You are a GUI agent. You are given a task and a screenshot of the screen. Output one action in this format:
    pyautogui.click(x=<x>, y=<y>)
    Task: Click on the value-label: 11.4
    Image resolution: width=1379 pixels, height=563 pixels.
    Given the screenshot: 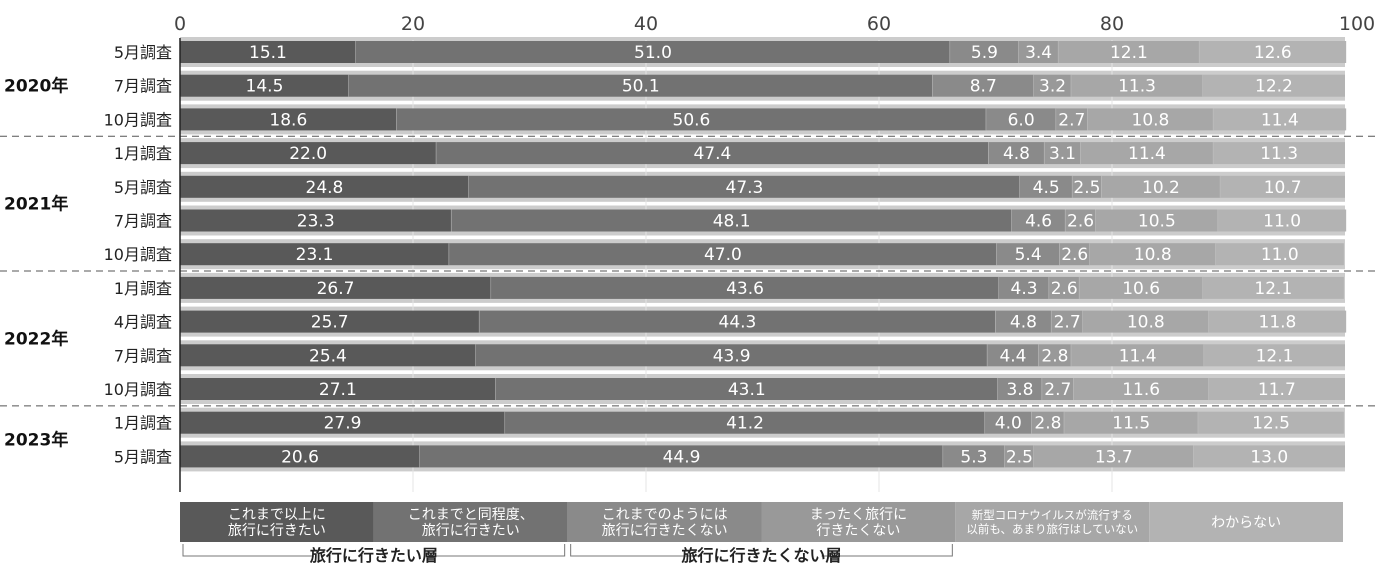 What is the action you would take?
    pyautogui.click(x=1147, y=154)
    